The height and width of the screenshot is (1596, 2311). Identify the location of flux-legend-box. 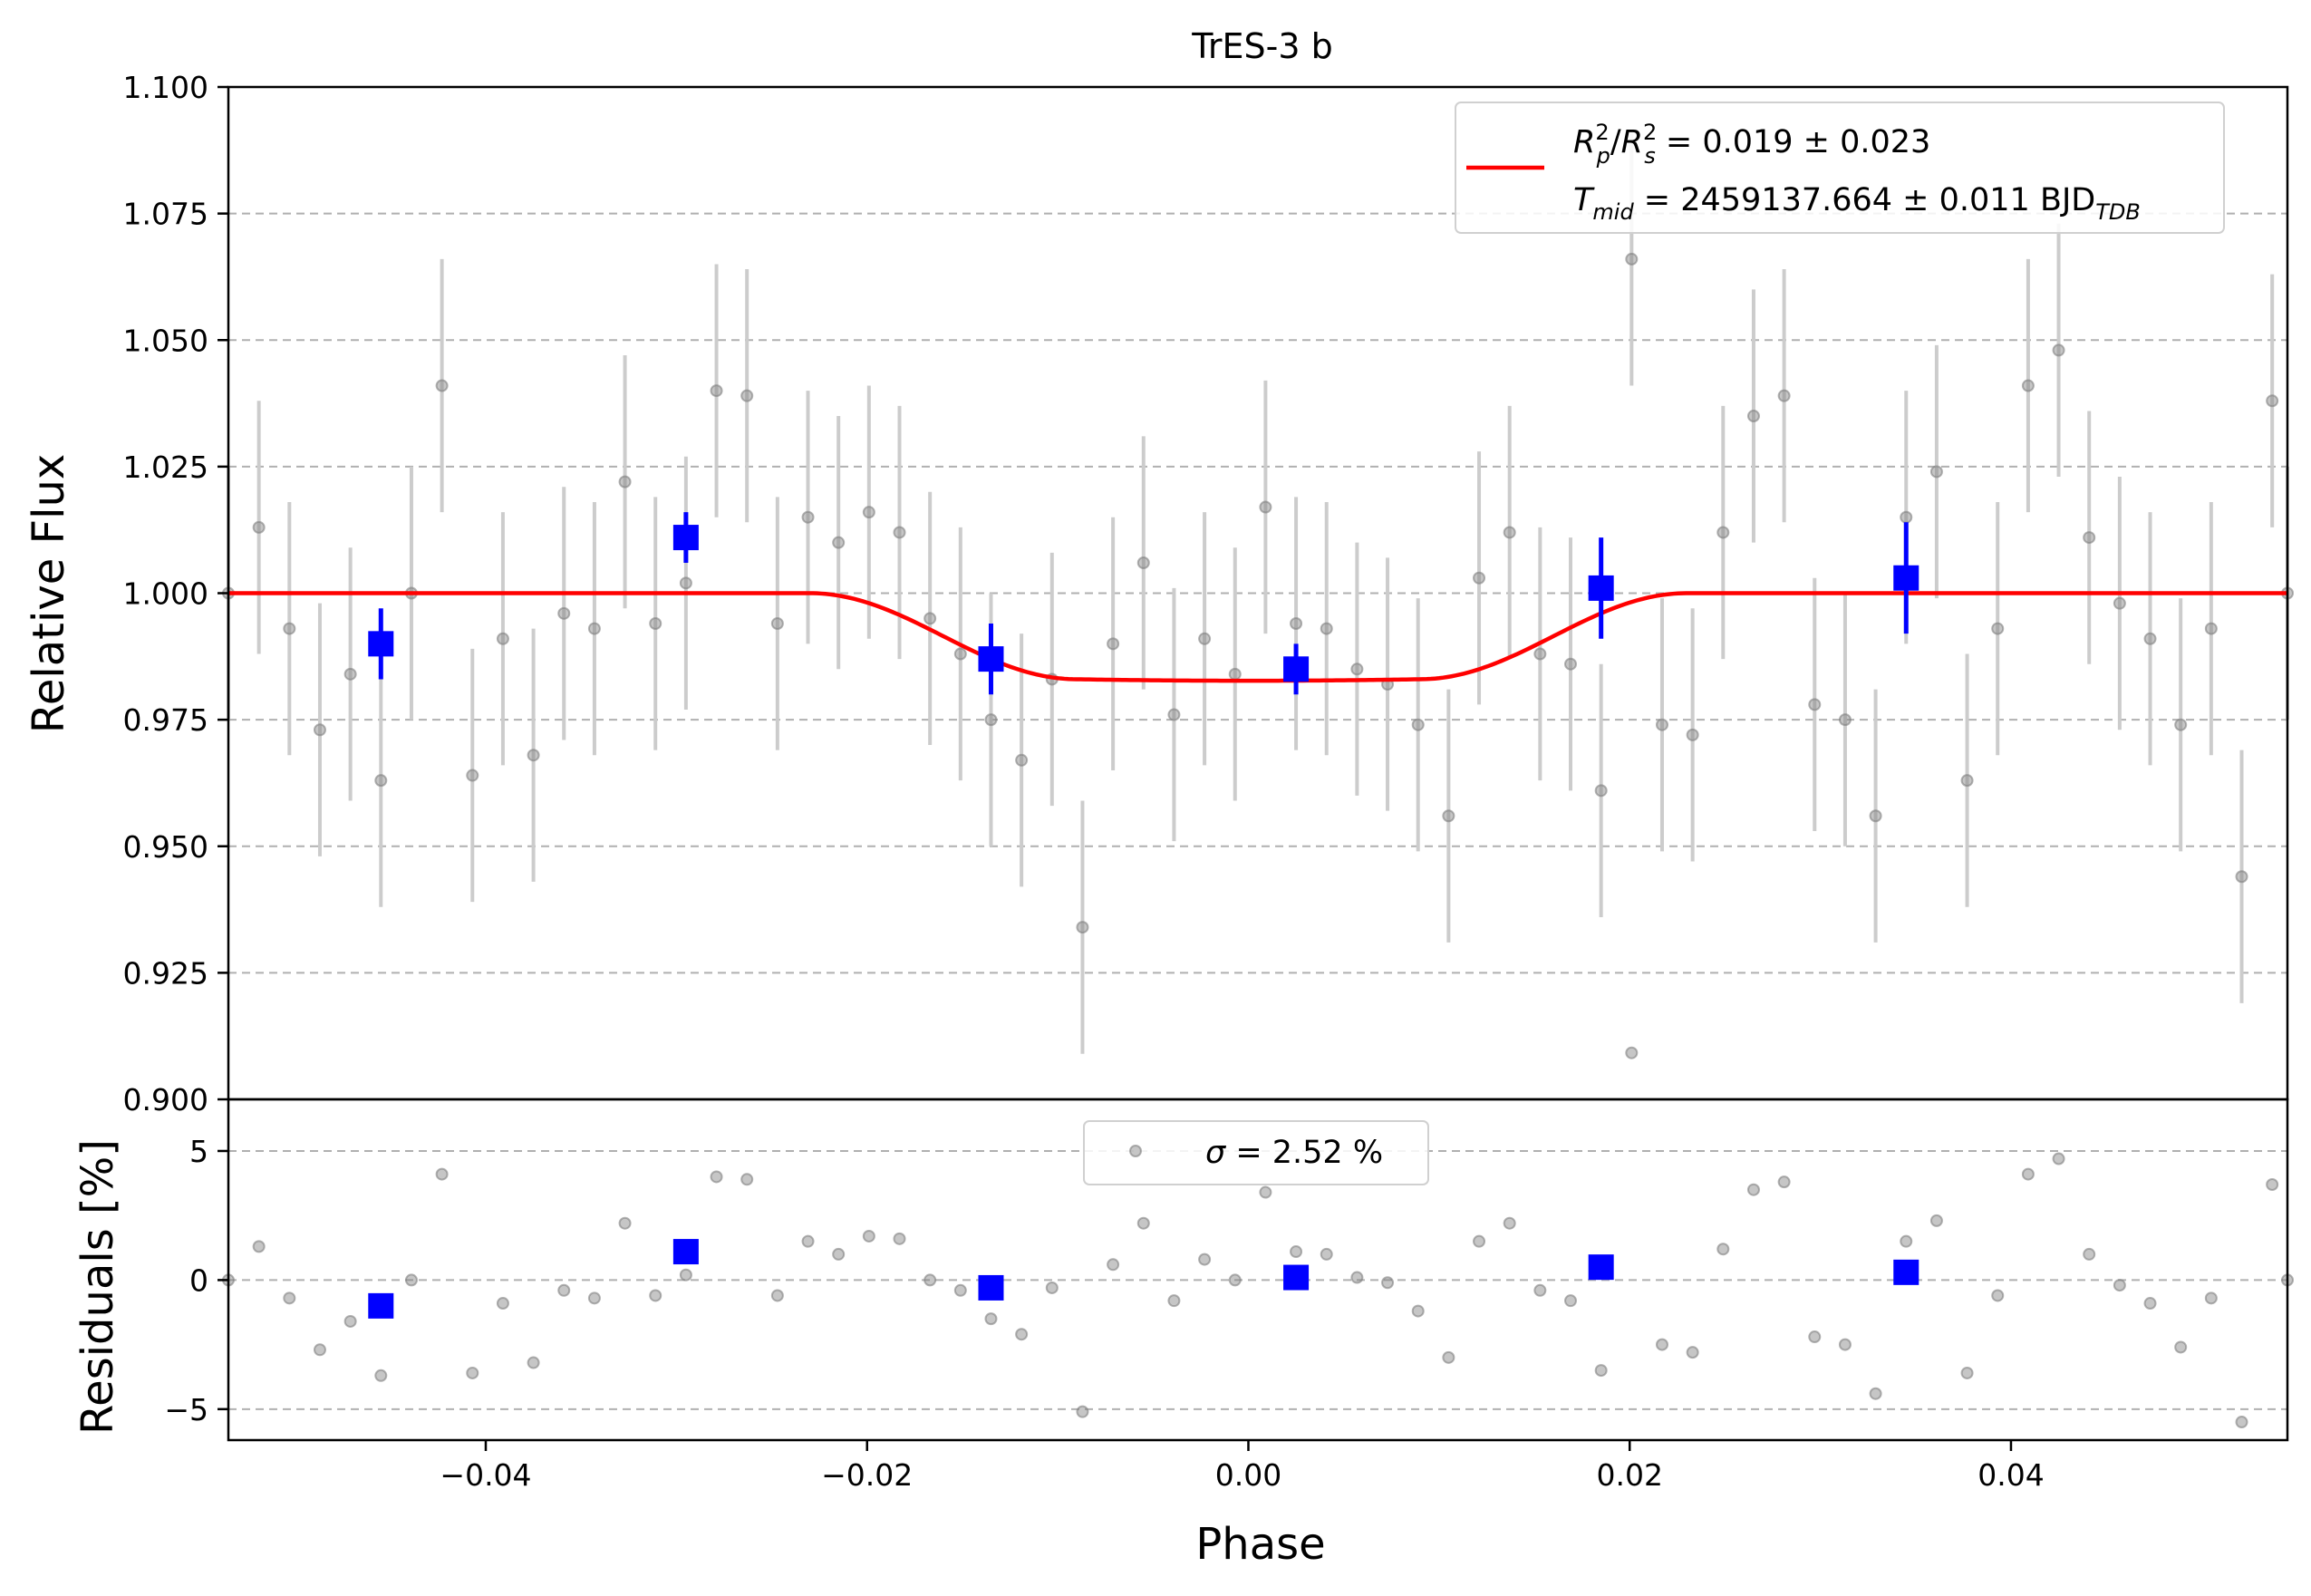
(1840, 168).